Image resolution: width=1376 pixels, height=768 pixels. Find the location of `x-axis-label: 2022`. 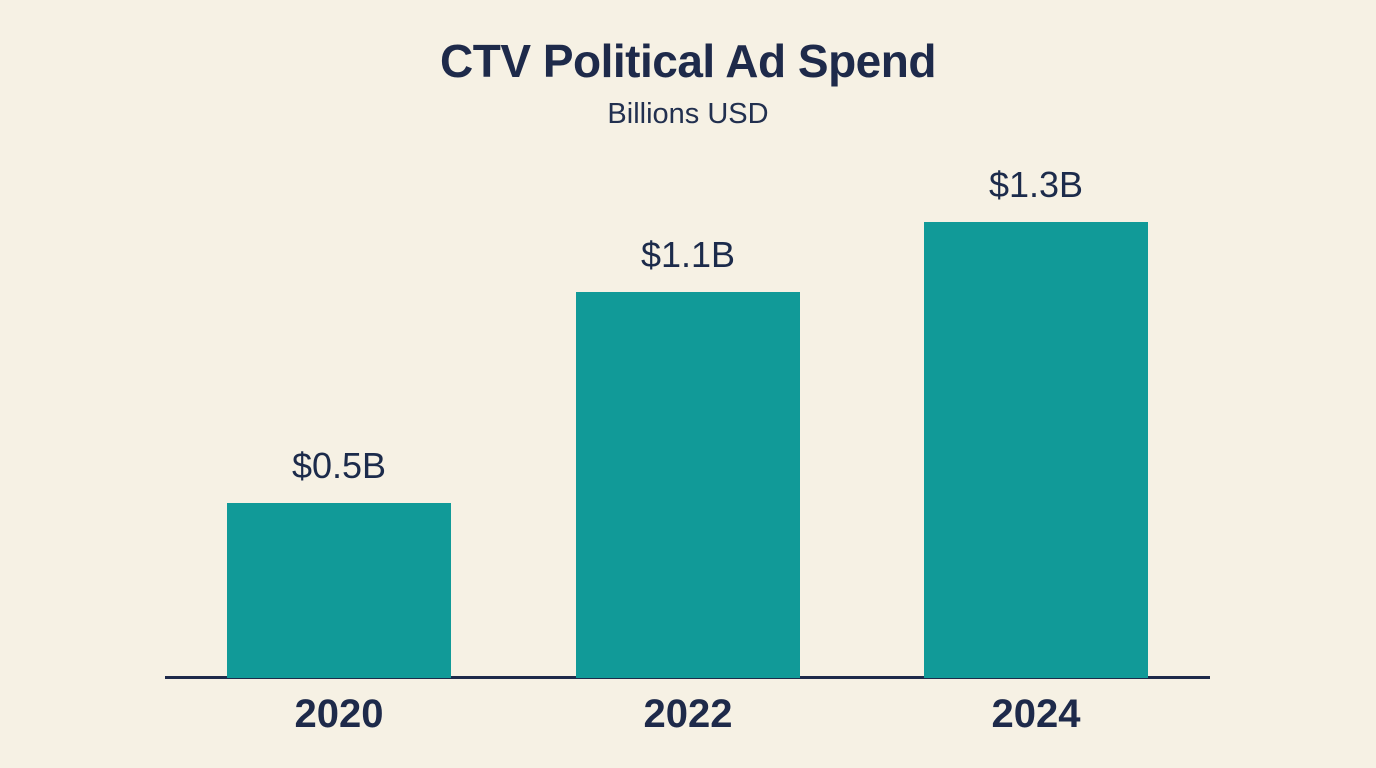

x-axis-label: 2022 is located at coordinates (688, 714).